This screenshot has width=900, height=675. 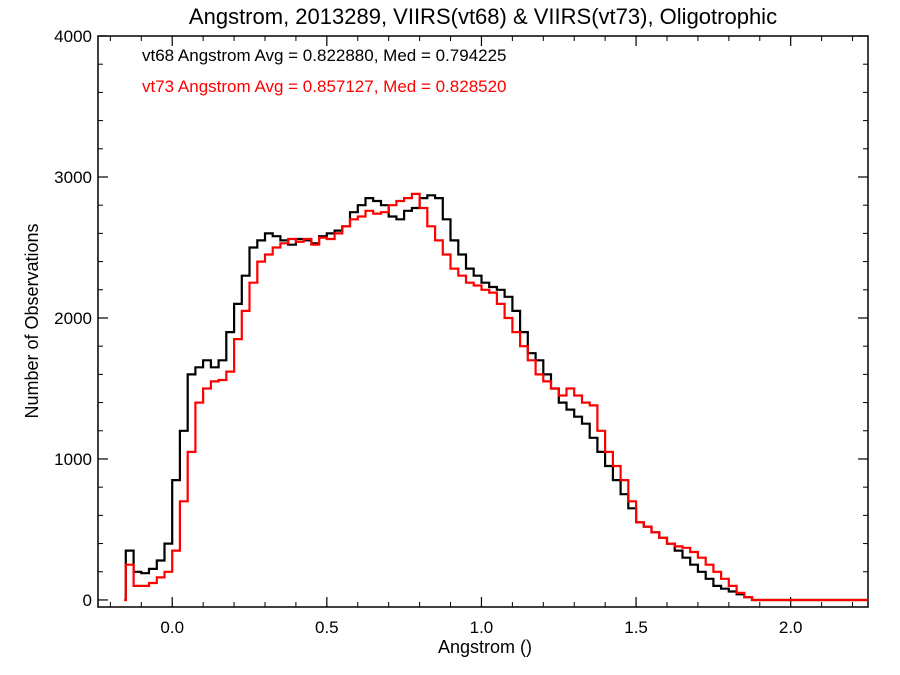 What do you see at coordinates (87, 600) in the screenshot?
I see `y-tick-label: 0` at bounding box center [87, 600].